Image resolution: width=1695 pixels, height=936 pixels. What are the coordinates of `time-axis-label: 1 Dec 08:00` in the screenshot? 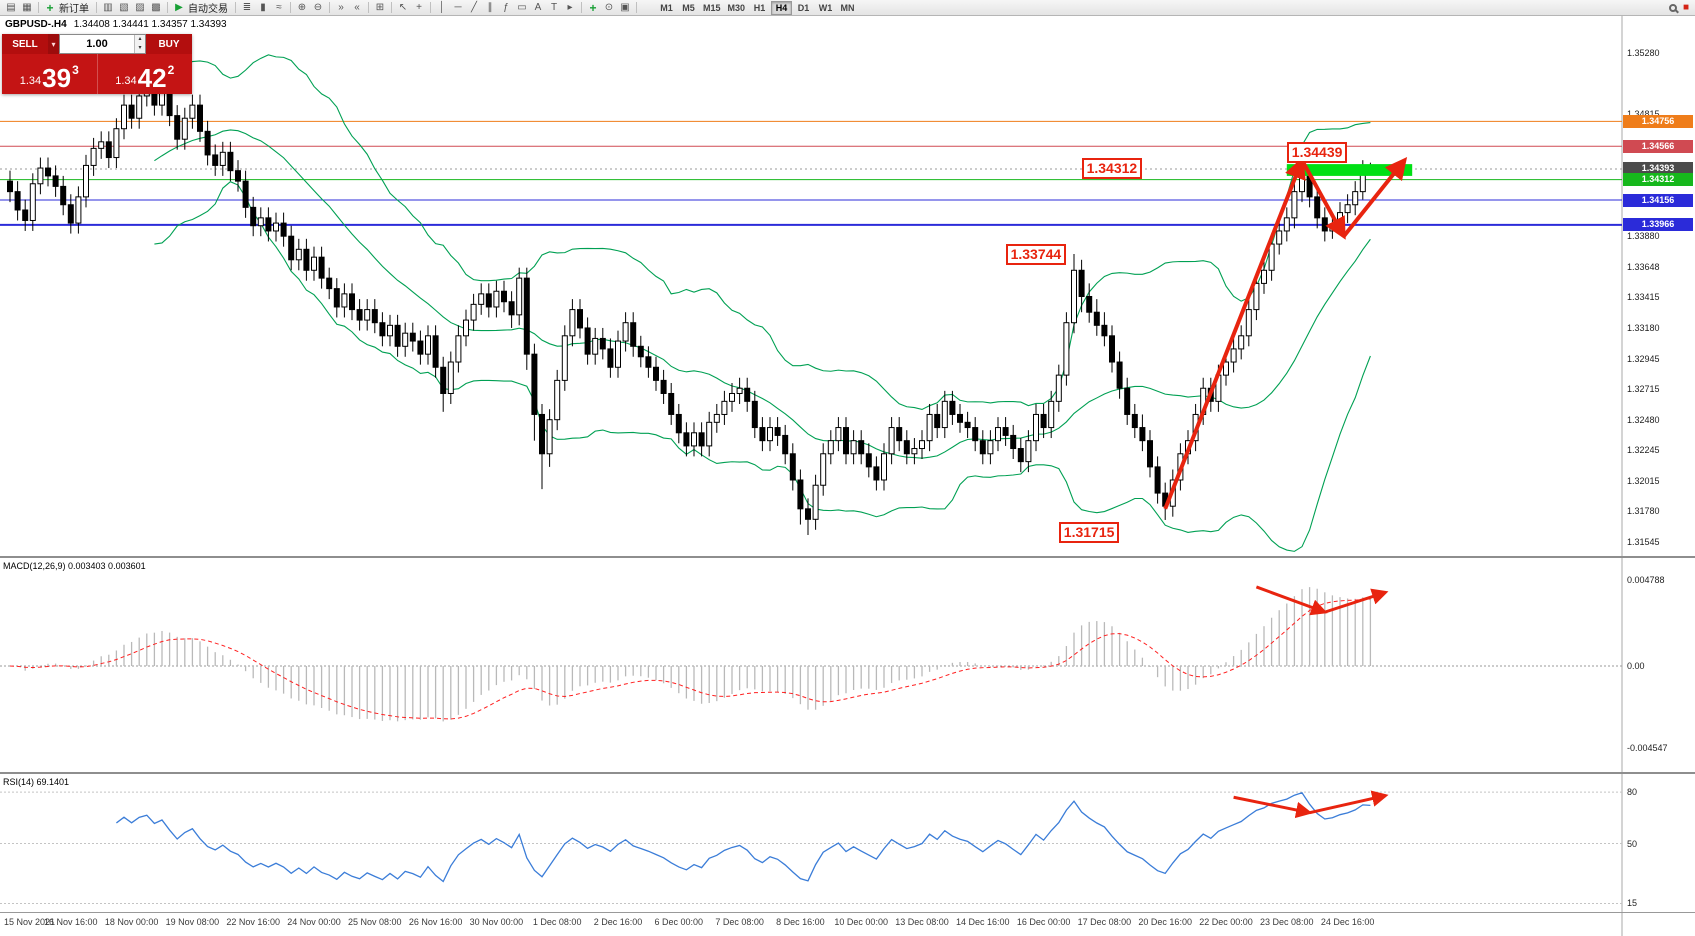 It's located at (557, 922).